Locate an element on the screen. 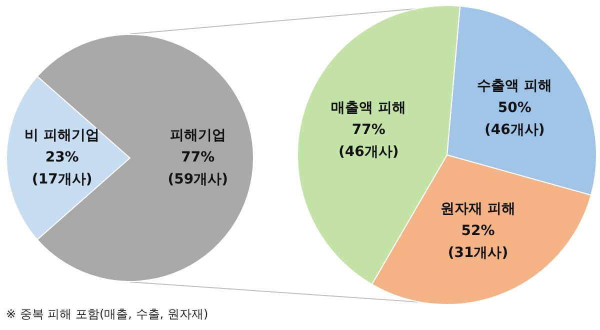 The height and width of the screenshot is (330, 600). slice-label: 비 피해기업 is located at coordinates (62, 136).